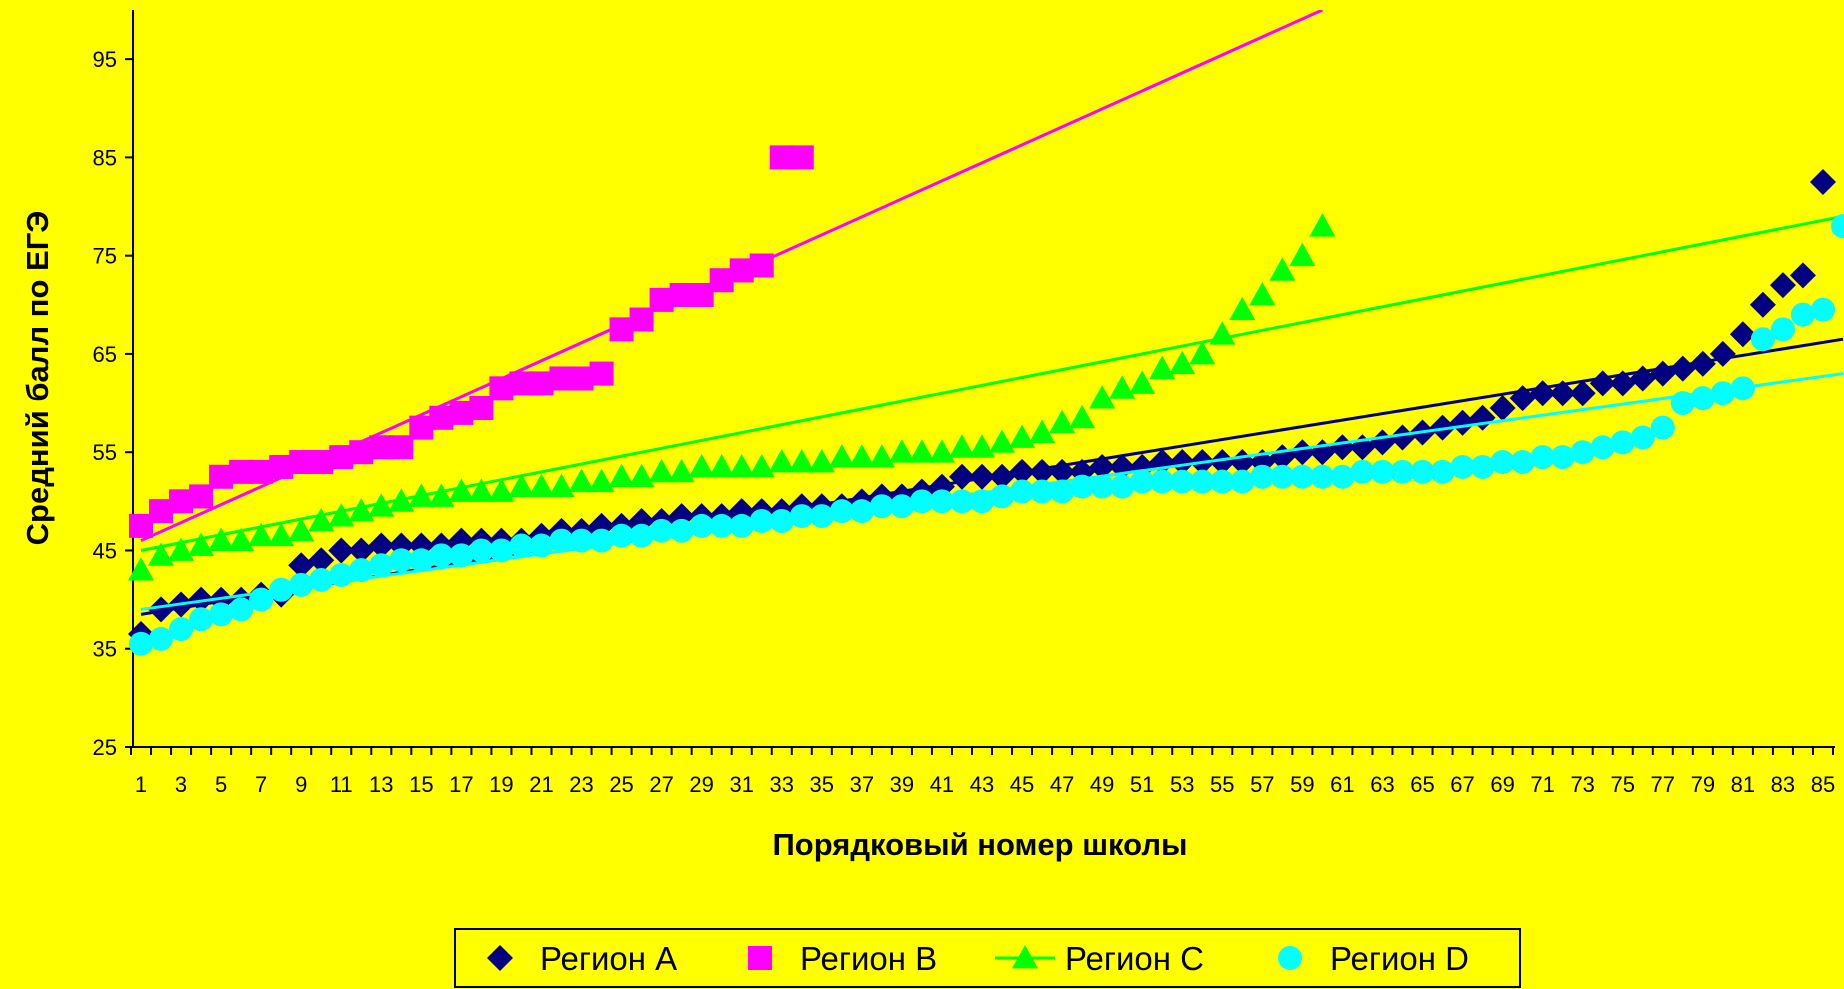 The height and width of the screenshot is (989, 1844). What do you see at coordinates (1622, 784) in the screenshot?
I see `x-tick-label: 75` at bounding box center [1622, 784].